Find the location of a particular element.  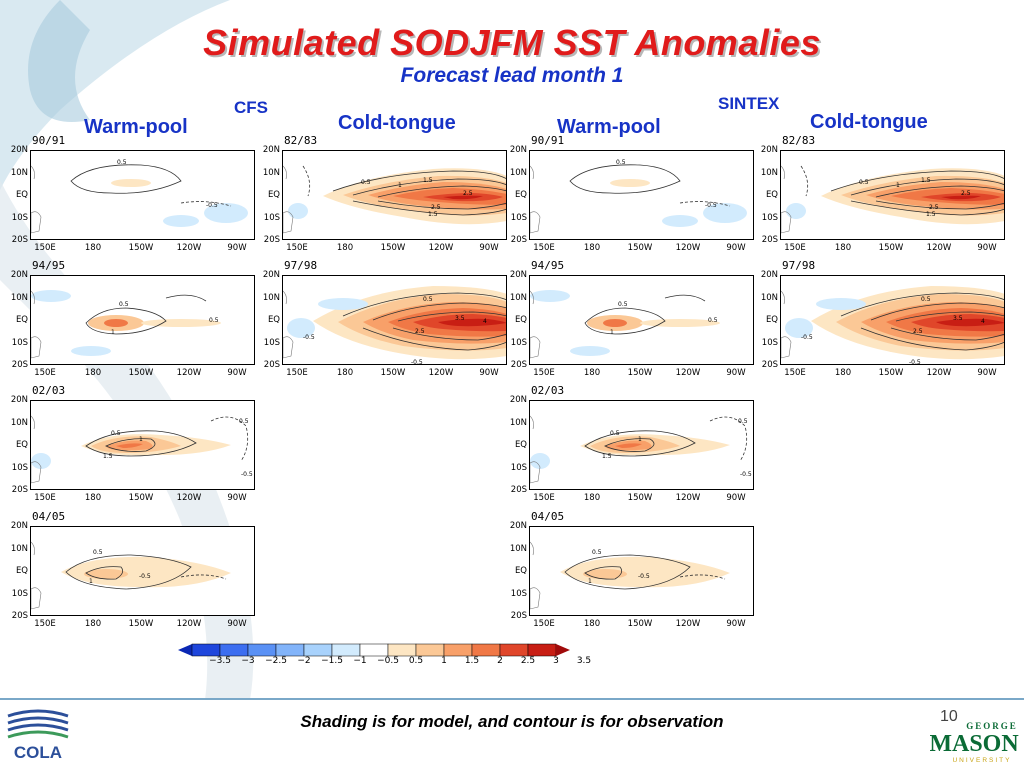

panel-season-label: 94/95 is located at coordinates (548, 265).